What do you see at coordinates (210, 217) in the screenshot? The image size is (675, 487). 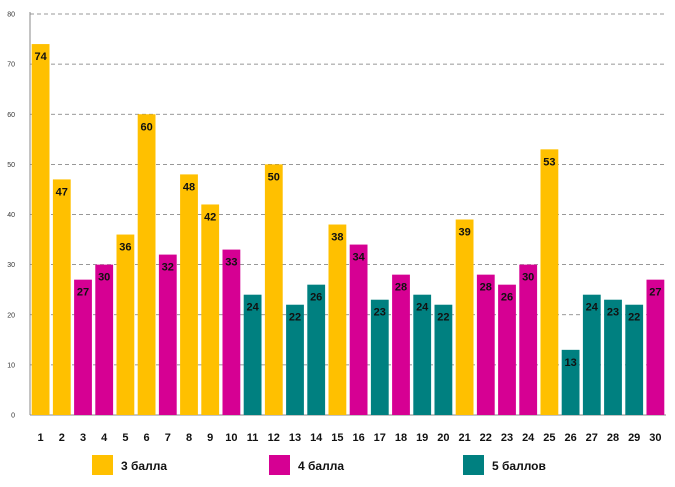 I see `data-label: 42` at bounding box center [210, 217].